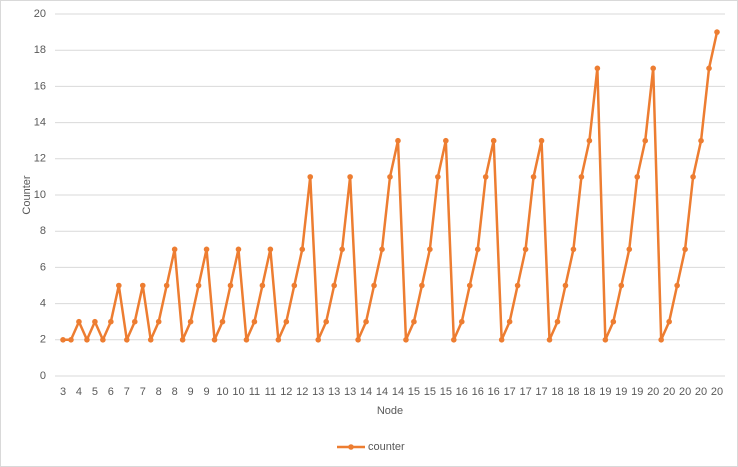  Describe the element at coordinates (95, 392) in the screenshot. I see `x-tick-label: 5` at that location.